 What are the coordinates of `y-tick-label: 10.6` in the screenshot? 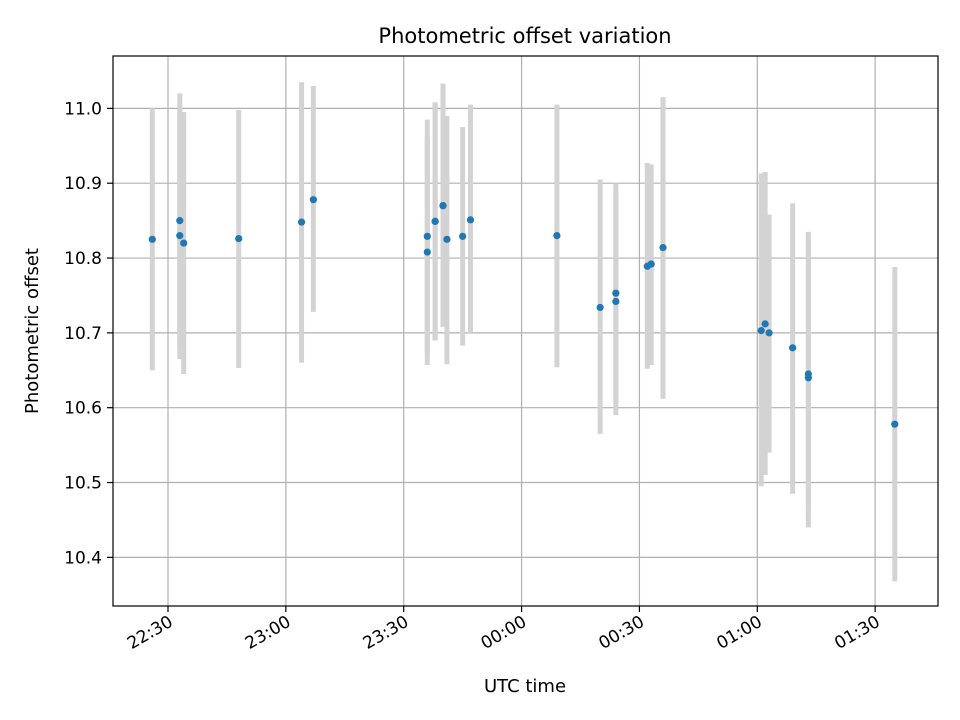 It's located at (83, 409).